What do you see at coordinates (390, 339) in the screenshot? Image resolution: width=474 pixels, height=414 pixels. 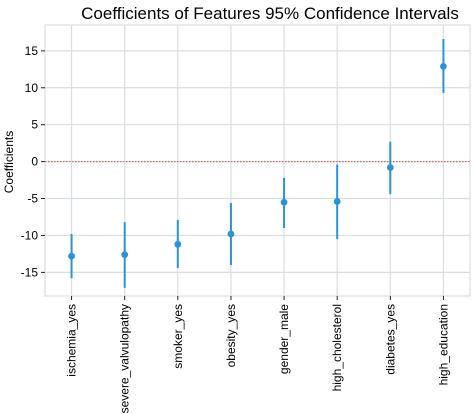 I see `x-tick-label: diabetes_yes` at bounding box center [390, 339].